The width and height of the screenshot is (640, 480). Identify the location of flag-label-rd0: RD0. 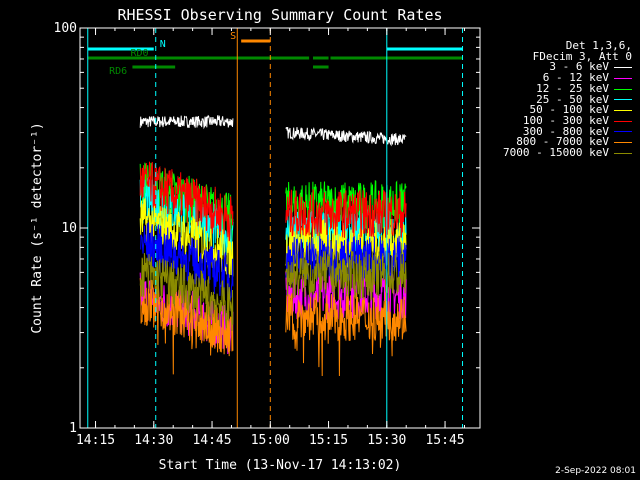
(139, 53).